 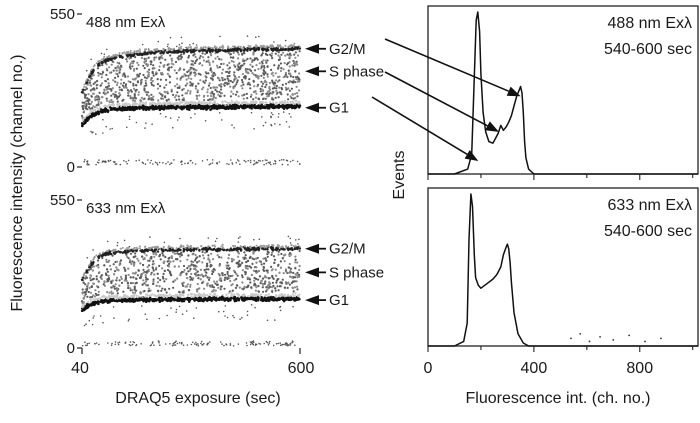 I want to click on annotation-arrow-head, so click(x=312, y=48).